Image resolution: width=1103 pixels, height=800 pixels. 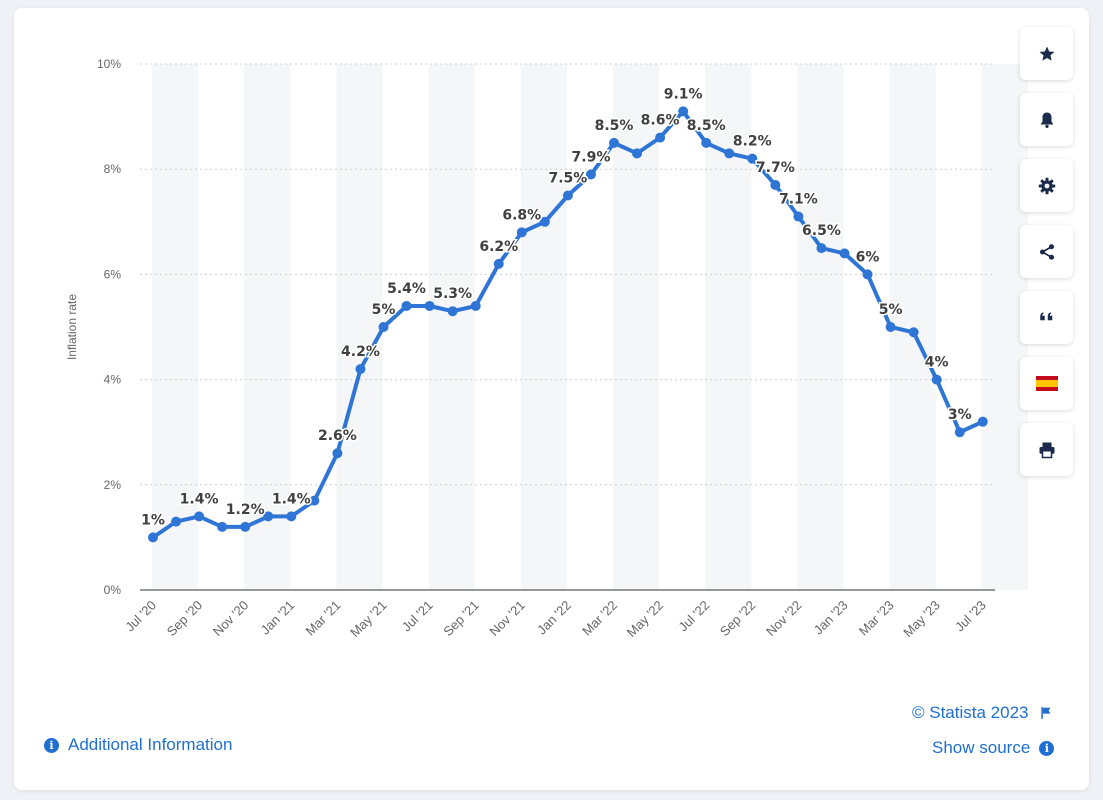 I want to click on gear-icon, so click(x=1046, y=185).